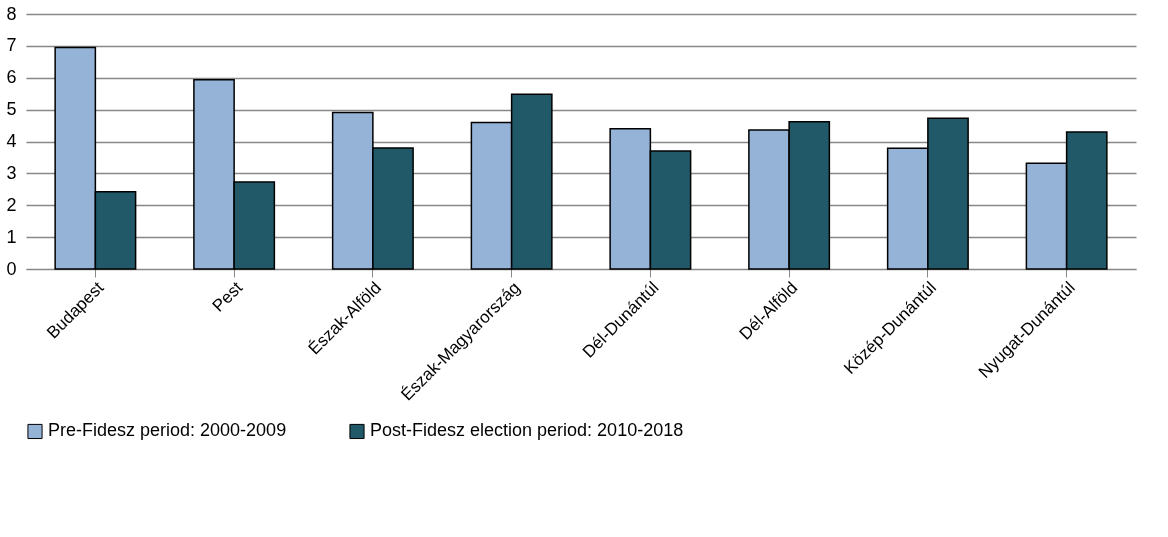  What do you see at coordinates (11, 77) in the screenshot?
I see `y-tick-label: 6` at bounding box center [11, 77].